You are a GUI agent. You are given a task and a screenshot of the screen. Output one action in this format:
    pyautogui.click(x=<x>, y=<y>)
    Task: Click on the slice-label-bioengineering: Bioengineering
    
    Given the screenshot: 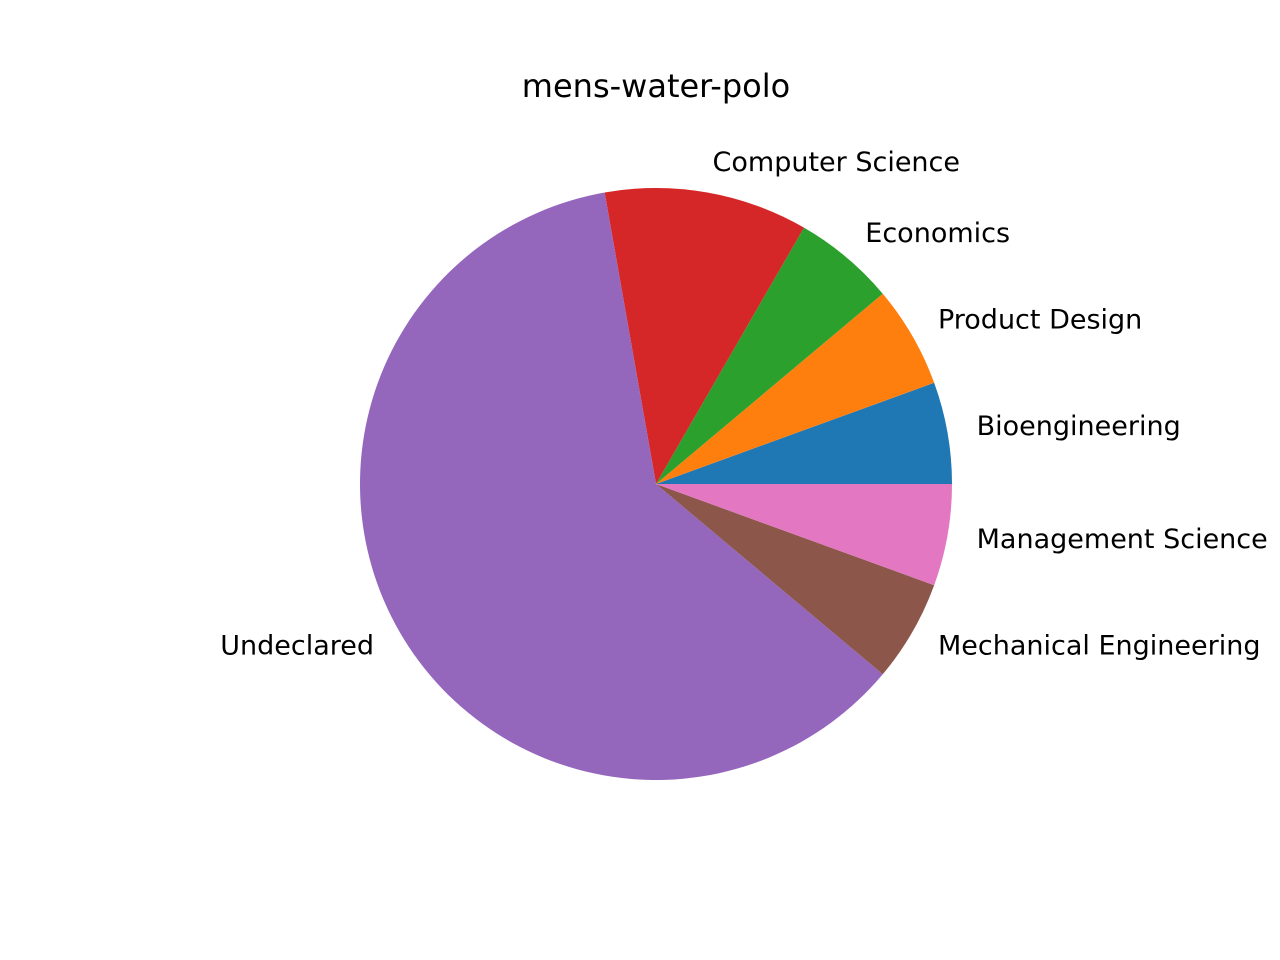 What is the action you would take?
    pyautogui.click(x=1079, y=426)
    